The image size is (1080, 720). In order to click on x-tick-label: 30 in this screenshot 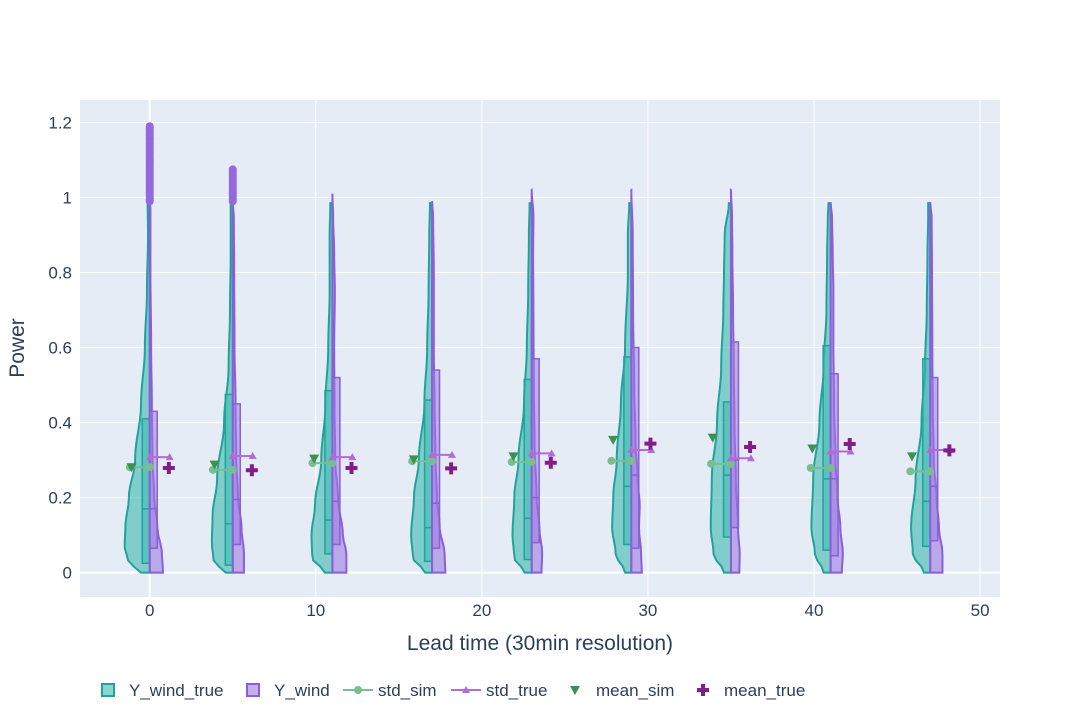, I will do `click(647, 610)`.